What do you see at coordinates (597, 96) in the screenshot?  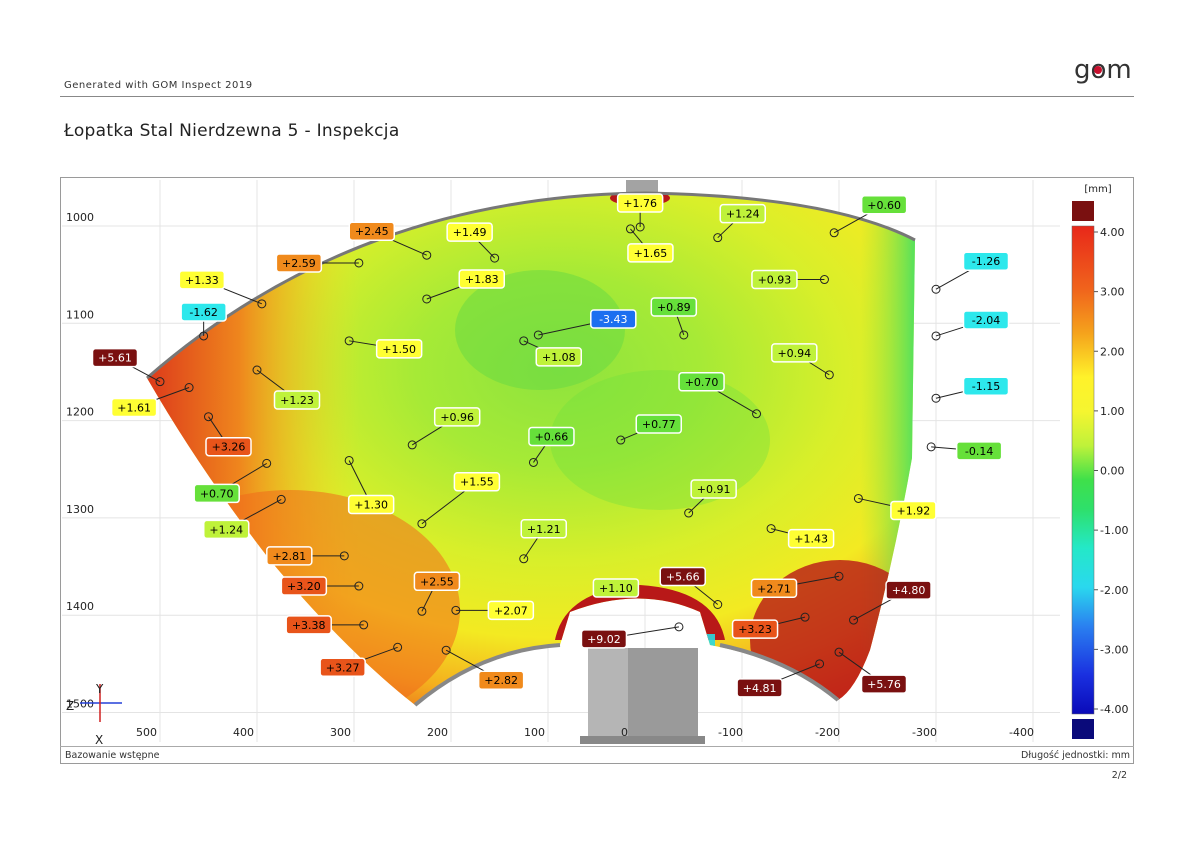 I see `header-divider` at bounding box center [597, 96].